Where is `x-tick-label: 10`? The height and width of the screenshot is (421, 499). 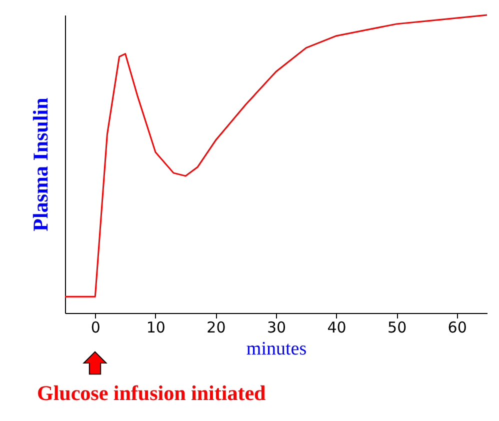
x-tick-label: 10 is located at coordinates (156, 327).